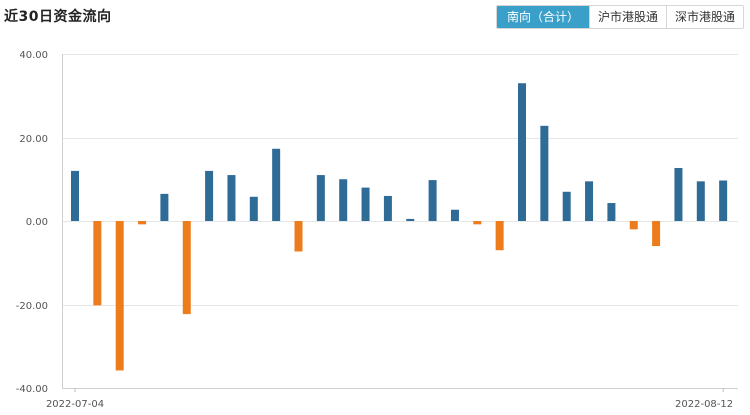  I want to click on y-tick-label: -40.00, so click(32, 389).